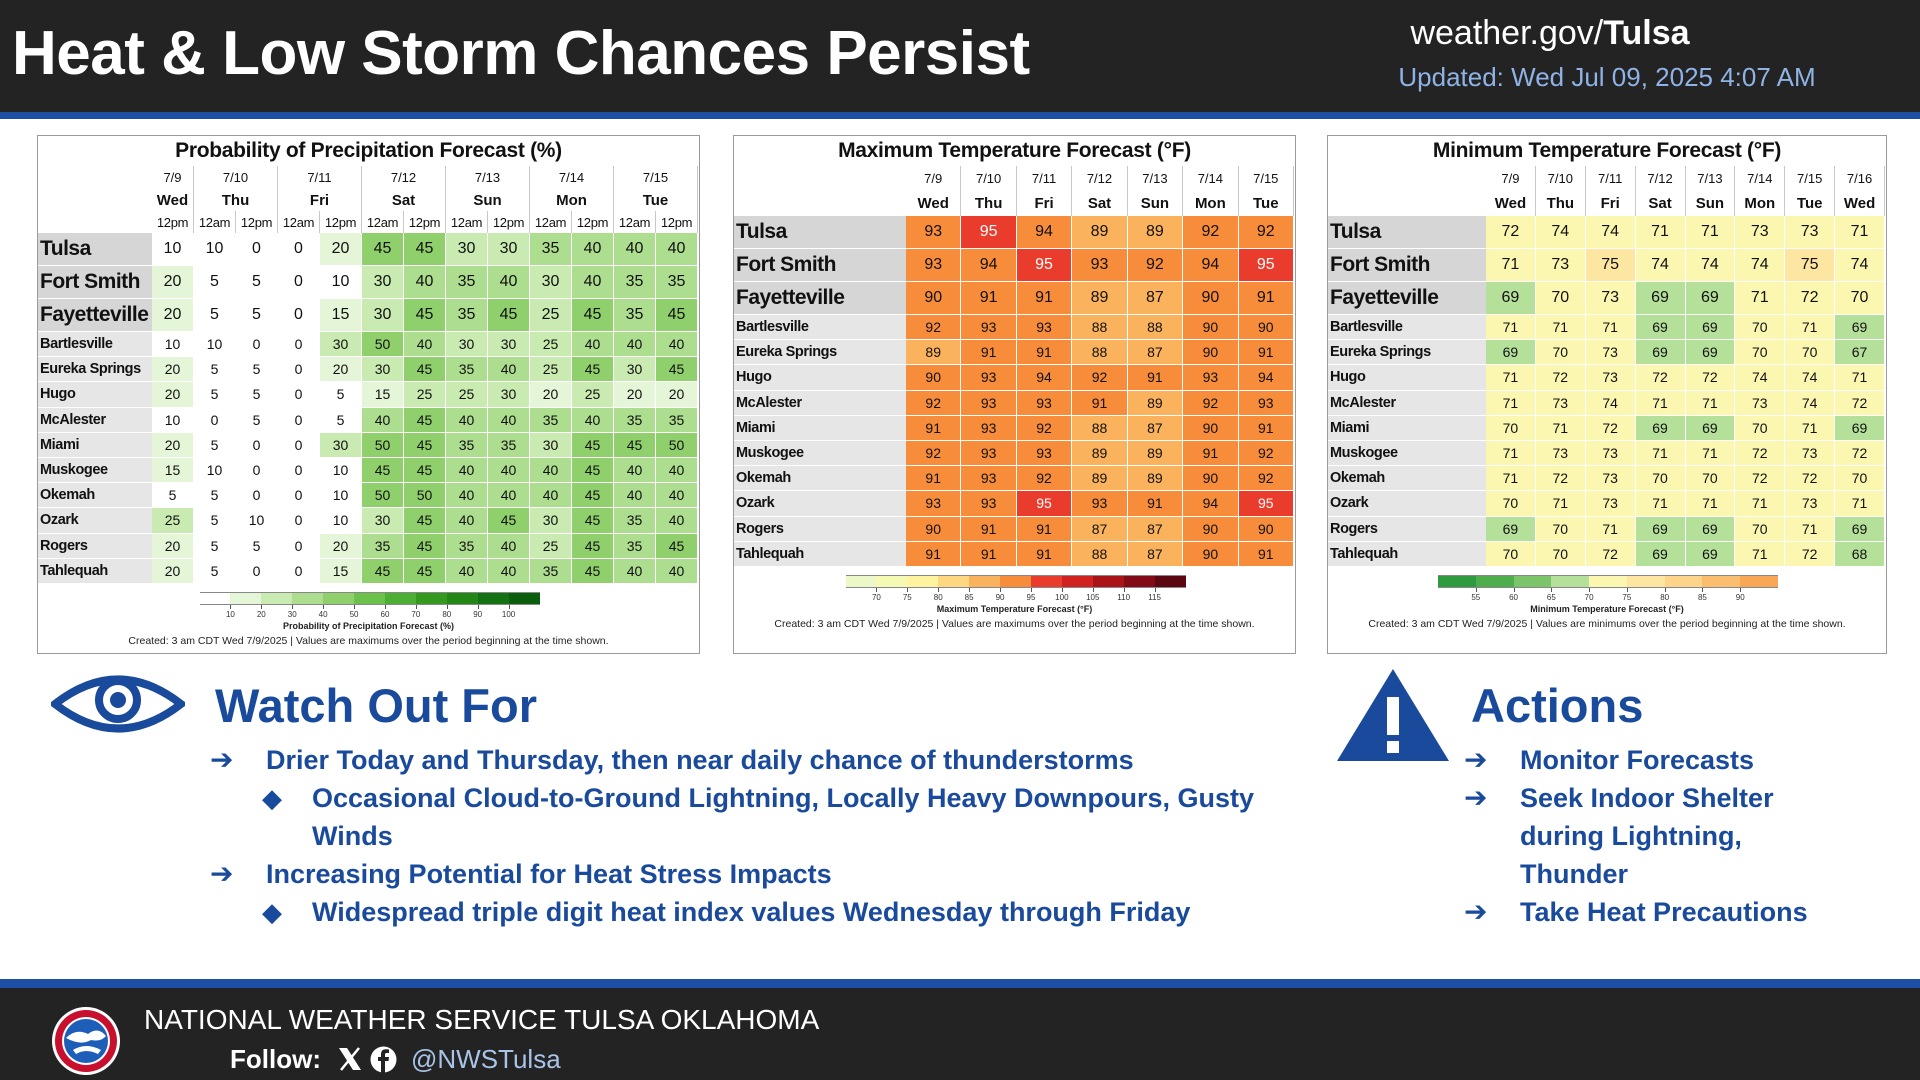  What do you see at coordinates (960, 115) in the screenshot?
I see `header-stripe` at bounding box center [960, 115].